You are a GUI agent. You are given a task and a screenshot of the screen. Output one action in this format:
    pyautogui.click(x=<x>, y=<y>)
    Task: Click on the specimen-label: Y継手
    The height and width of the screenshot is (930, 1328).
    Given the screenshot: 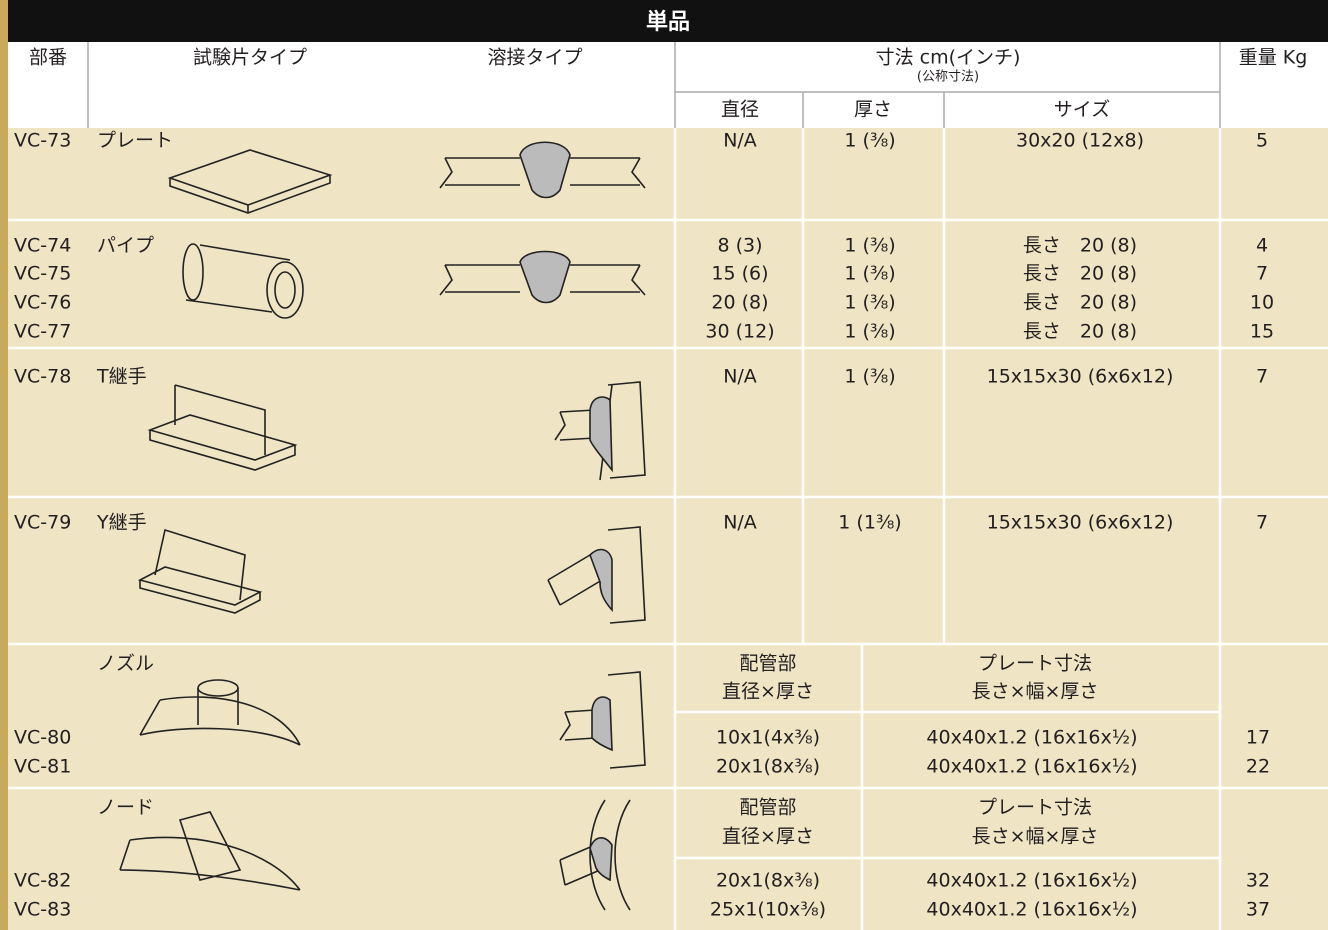 What is the action you would take?
    pyautogui.click(x=122, y=522)
    